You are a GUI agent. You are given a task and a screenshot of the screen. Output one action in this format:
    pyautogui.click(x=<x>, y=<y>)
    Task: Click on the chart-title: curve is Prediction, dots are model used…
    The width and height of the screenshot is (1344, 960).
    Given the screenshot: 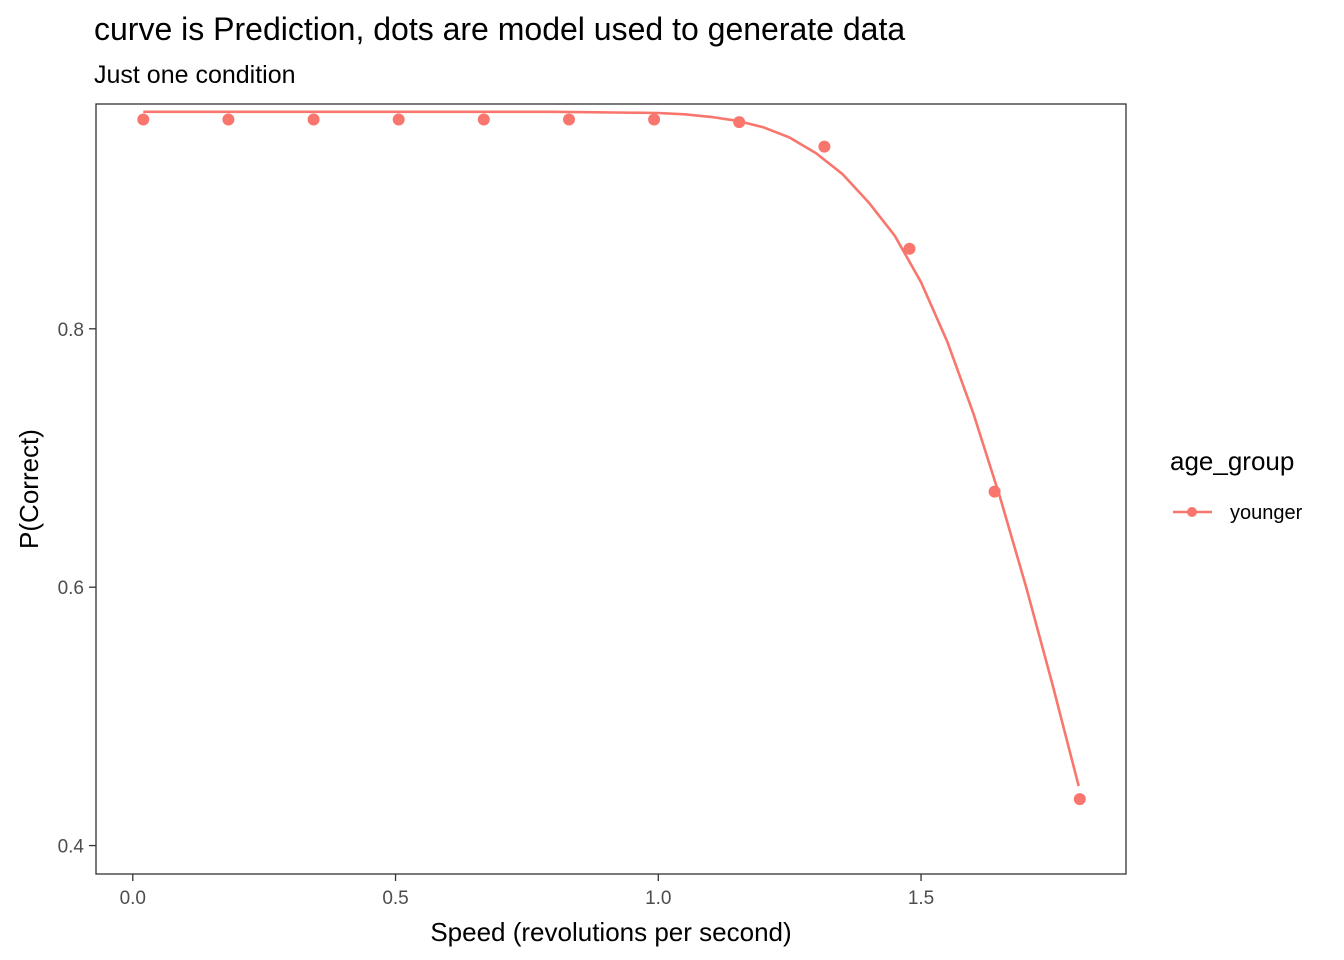 What is the action you would take?
    pyautogui.click(x=499, y=29)
    